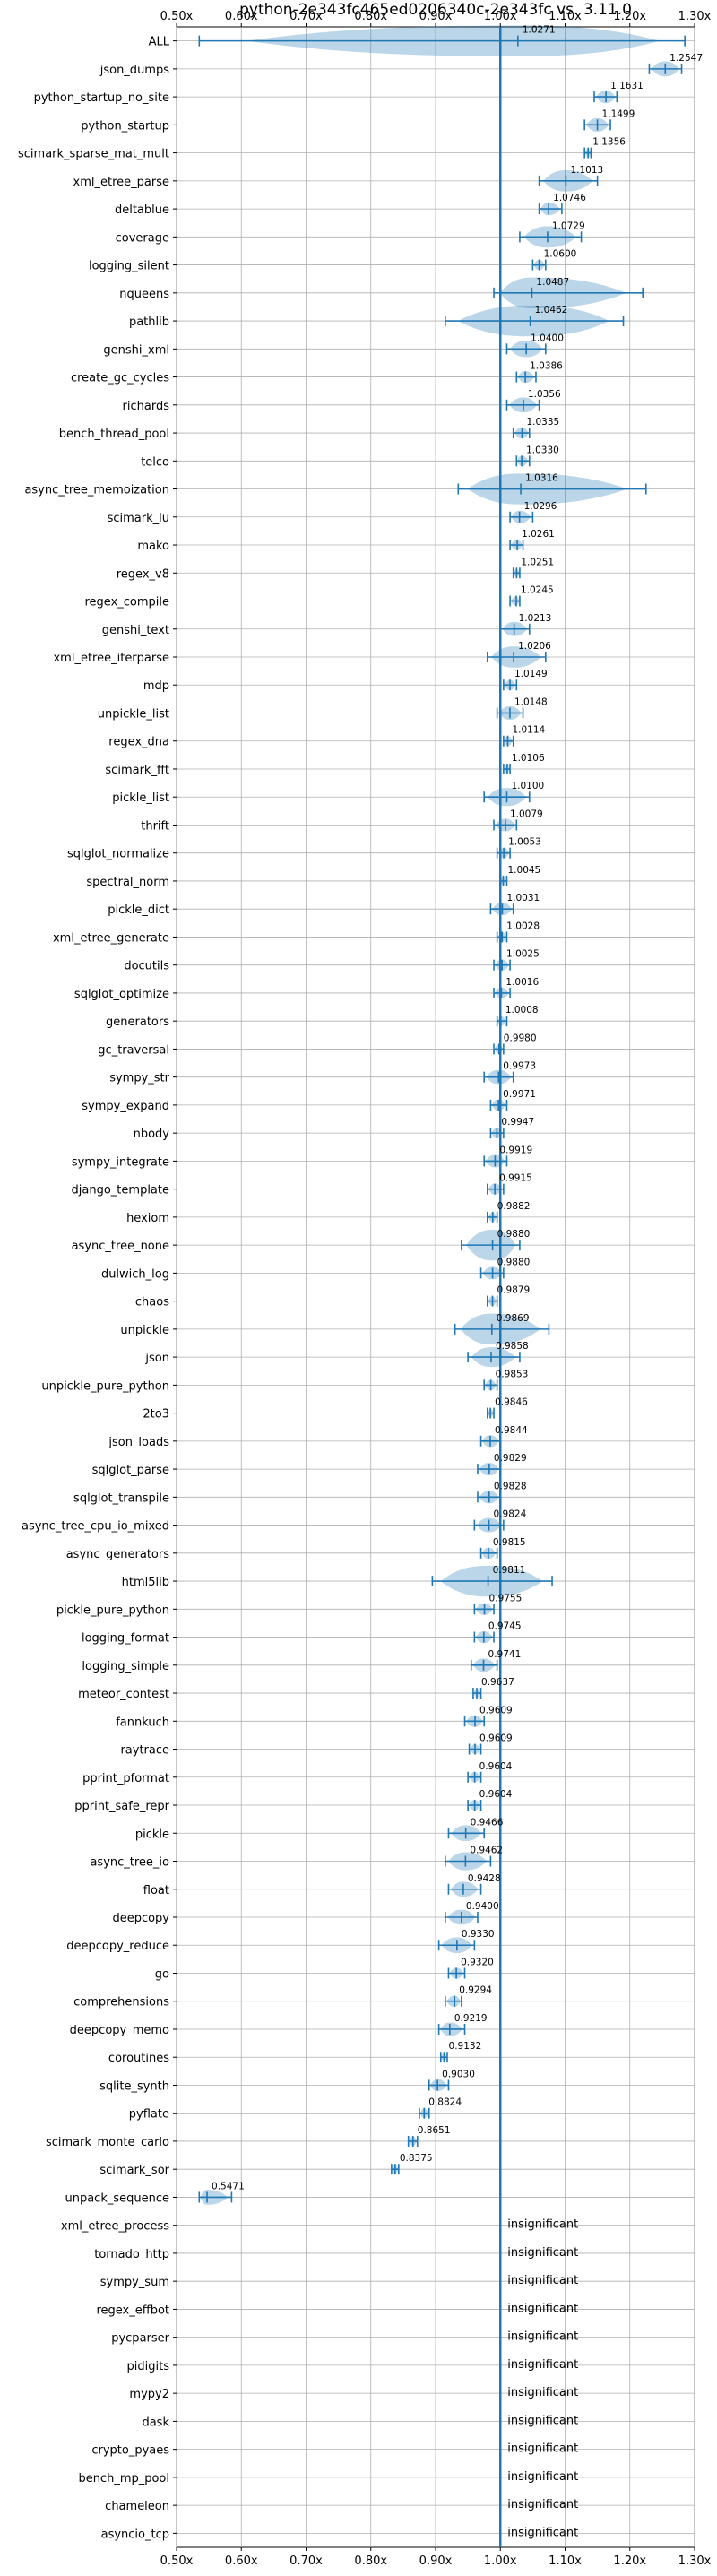 The width and height of the screenshot is (717, 2576). What do you see at coordinates (523, 898) in the screenshot?
I see `value-label: 1.0031` at bounding box center [523, 898].